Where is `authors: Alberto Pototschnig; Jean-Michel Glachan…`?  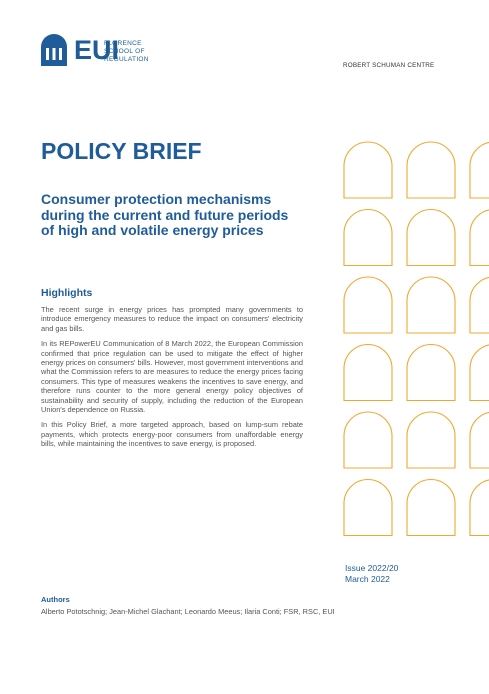
authors: Alberto Pototschnig; Jean-Michel Glachan… is located at coordinates (188, 611).